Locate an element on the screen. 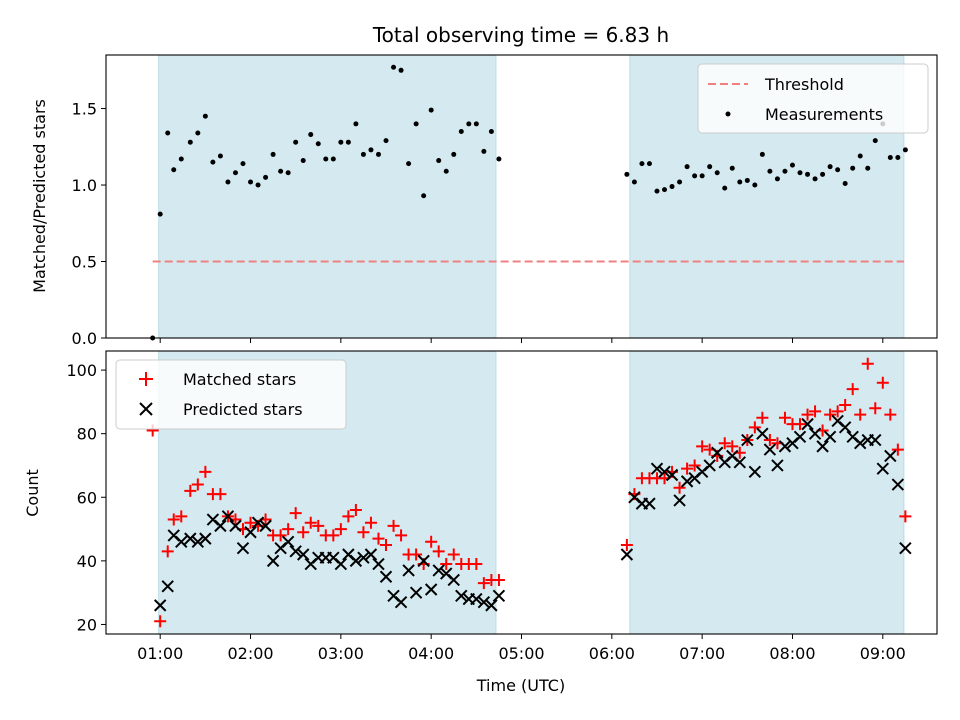 Image resolution: width=960 pixels, height=720 pixels. x-tick-label: 02:00 is located at coordinates (250, 653).